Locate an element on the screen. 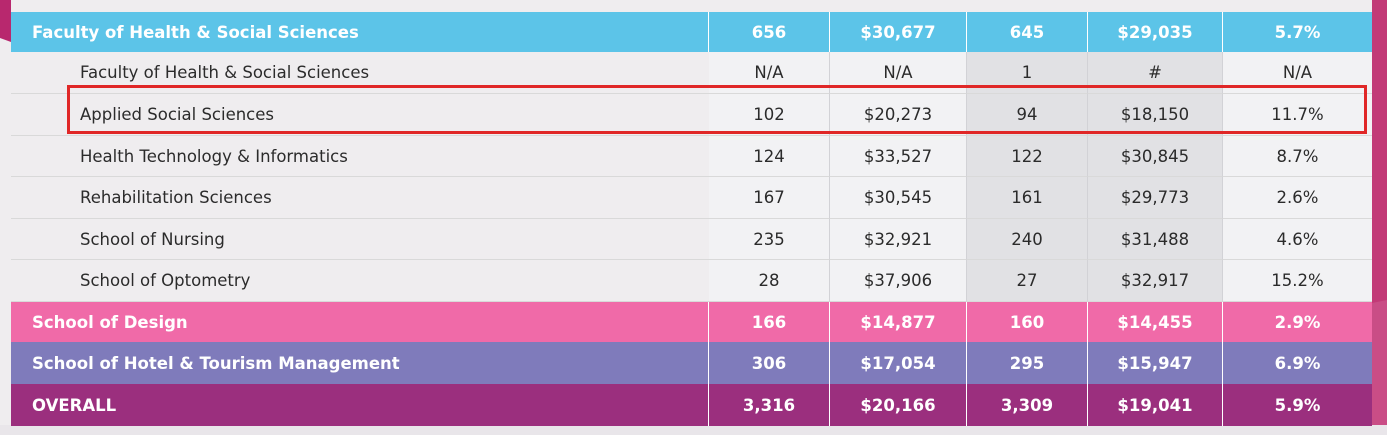 Image resolution: width=1387 pixels, height=435 pixels. overall-row: OVERALL 3,316 $20,166 3,309 $19,041 5.9% is located at coordinates (691, 405).